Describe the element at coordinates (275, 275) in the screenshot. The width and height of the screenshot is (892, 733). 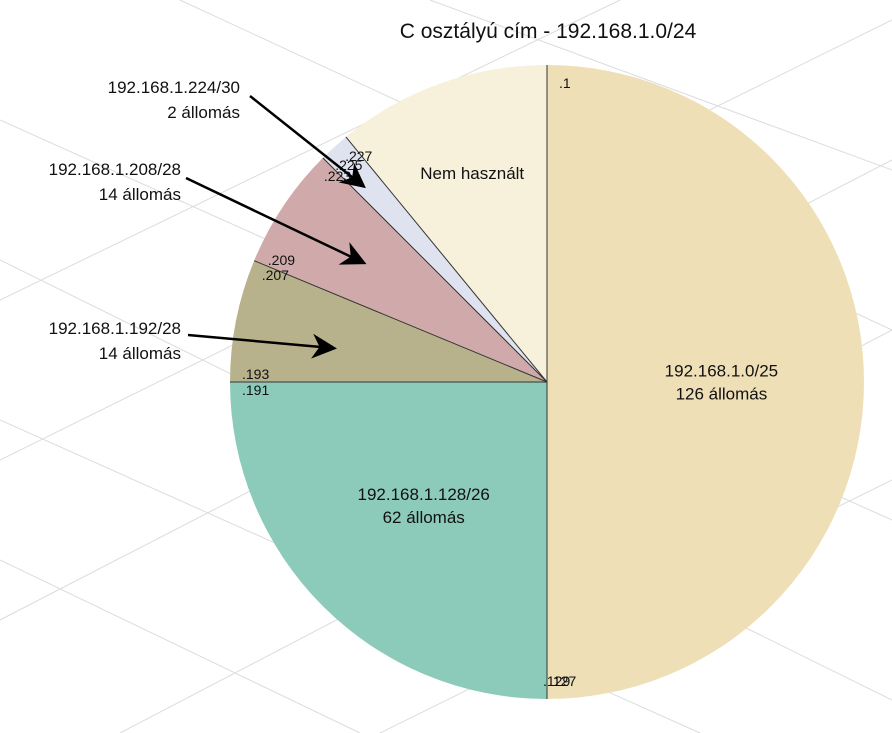
I see `addr-last-2: .207` at that location.